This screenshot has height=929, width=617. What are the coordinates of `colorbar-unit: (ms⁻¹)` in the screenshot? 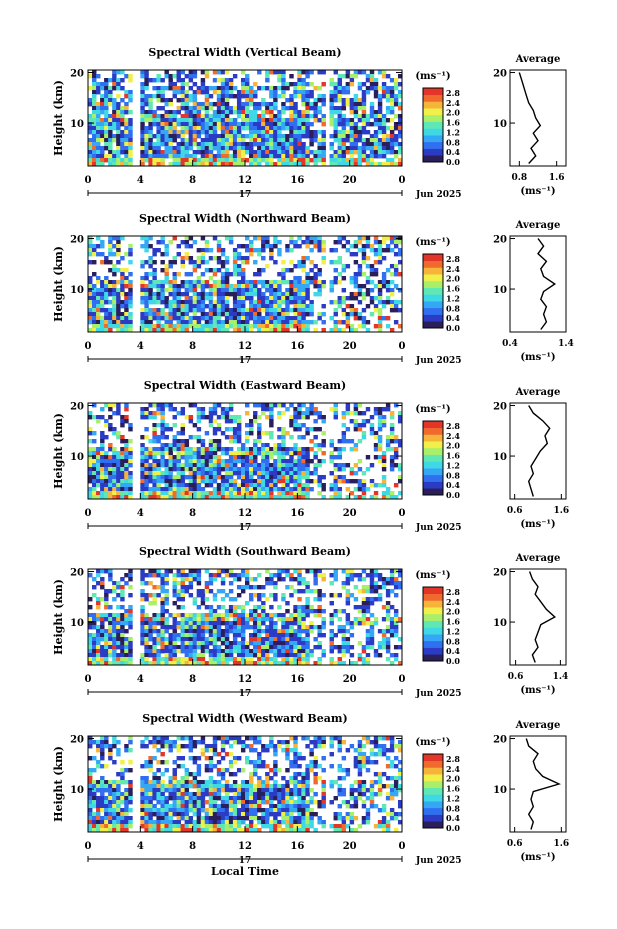 It's located at (432, 242).